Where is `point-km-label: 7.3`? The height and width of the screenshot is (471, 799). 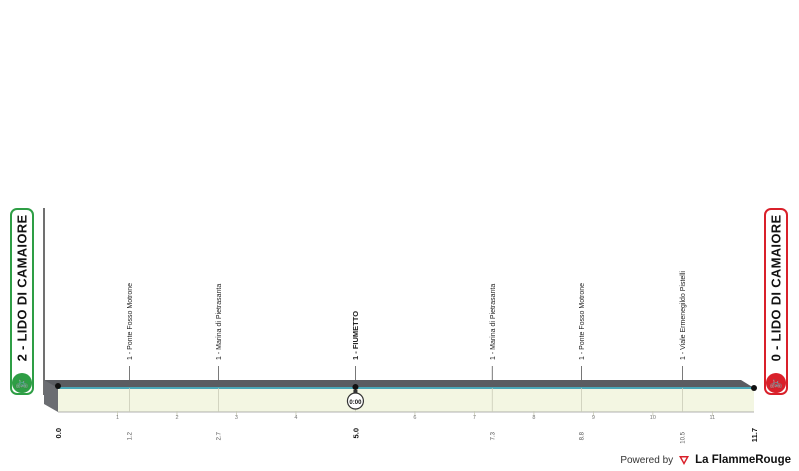 point-km-label: 7.3 is located at coordinates (493, 435).